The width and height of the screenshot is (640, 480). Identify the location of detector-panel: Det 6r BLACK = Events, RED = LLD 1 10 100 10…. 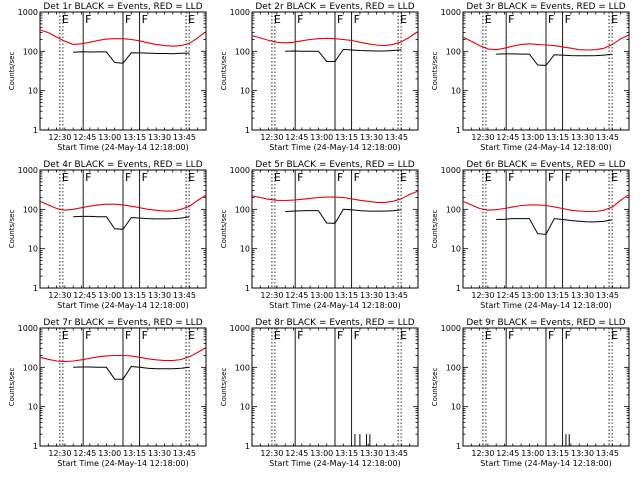
(530, 235).